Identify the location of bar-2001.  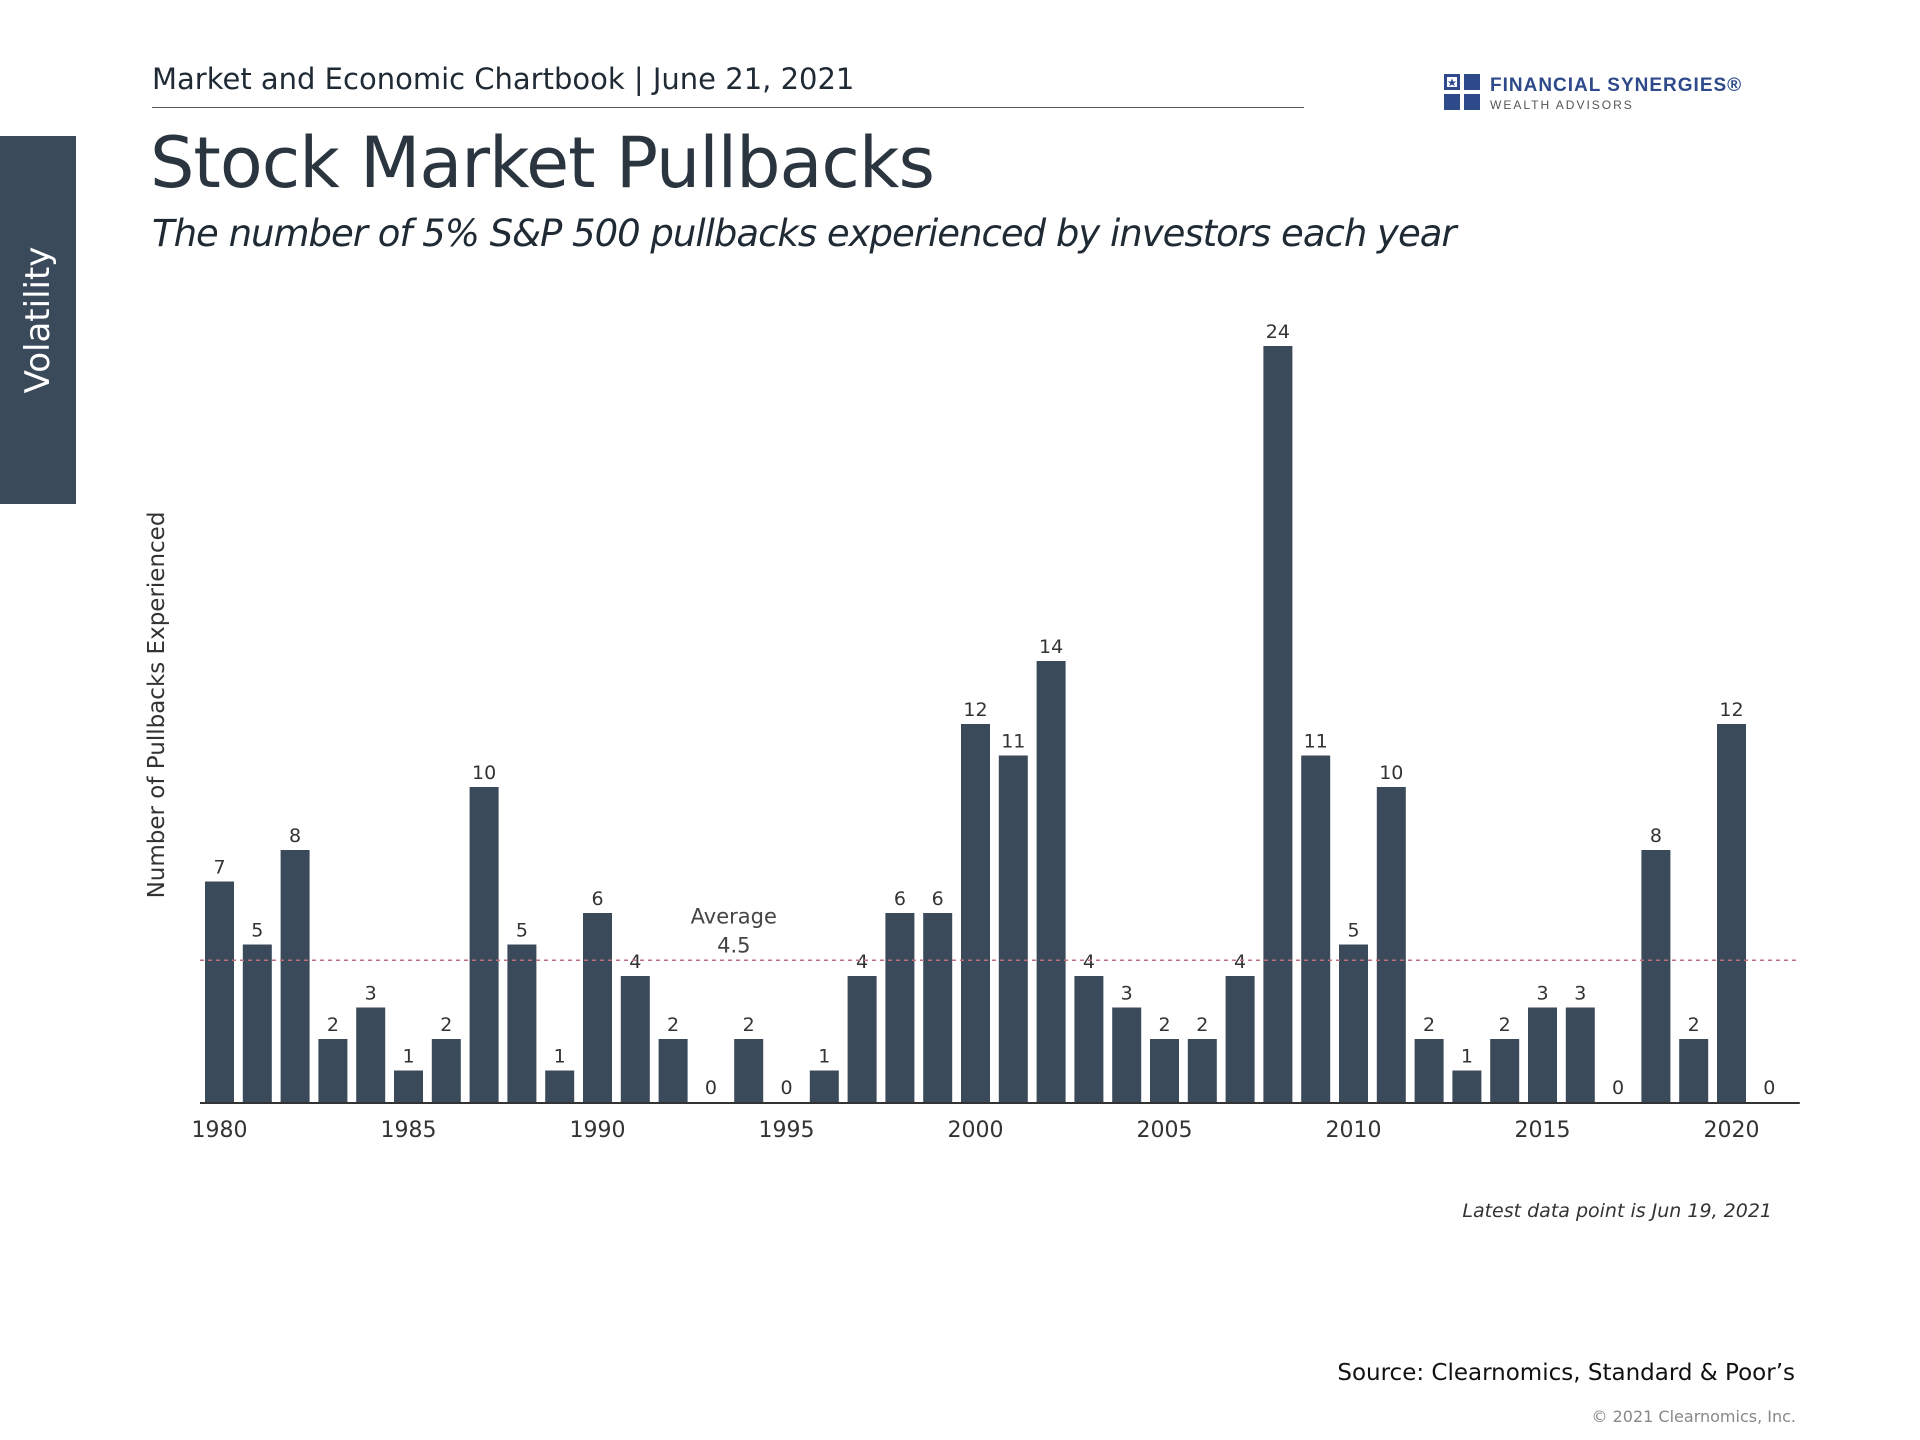
(1013, 928).